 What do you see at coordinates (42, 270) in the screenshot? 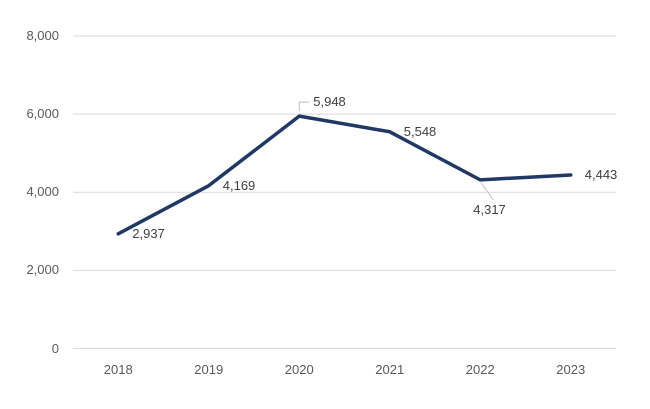
I see `y-axis-tick-label: 2,000` at bounding box center [42, 270].